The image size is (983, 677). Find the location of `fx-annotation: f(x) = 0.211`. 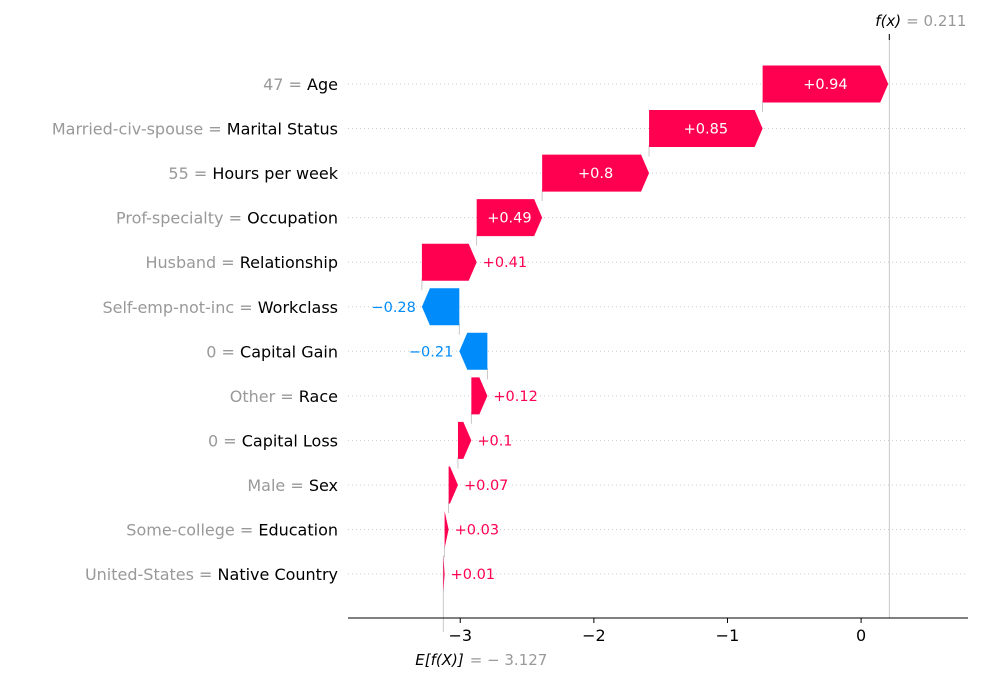

fx-annotation: f(x) = 0.211 is located at coordinates (920, 26).